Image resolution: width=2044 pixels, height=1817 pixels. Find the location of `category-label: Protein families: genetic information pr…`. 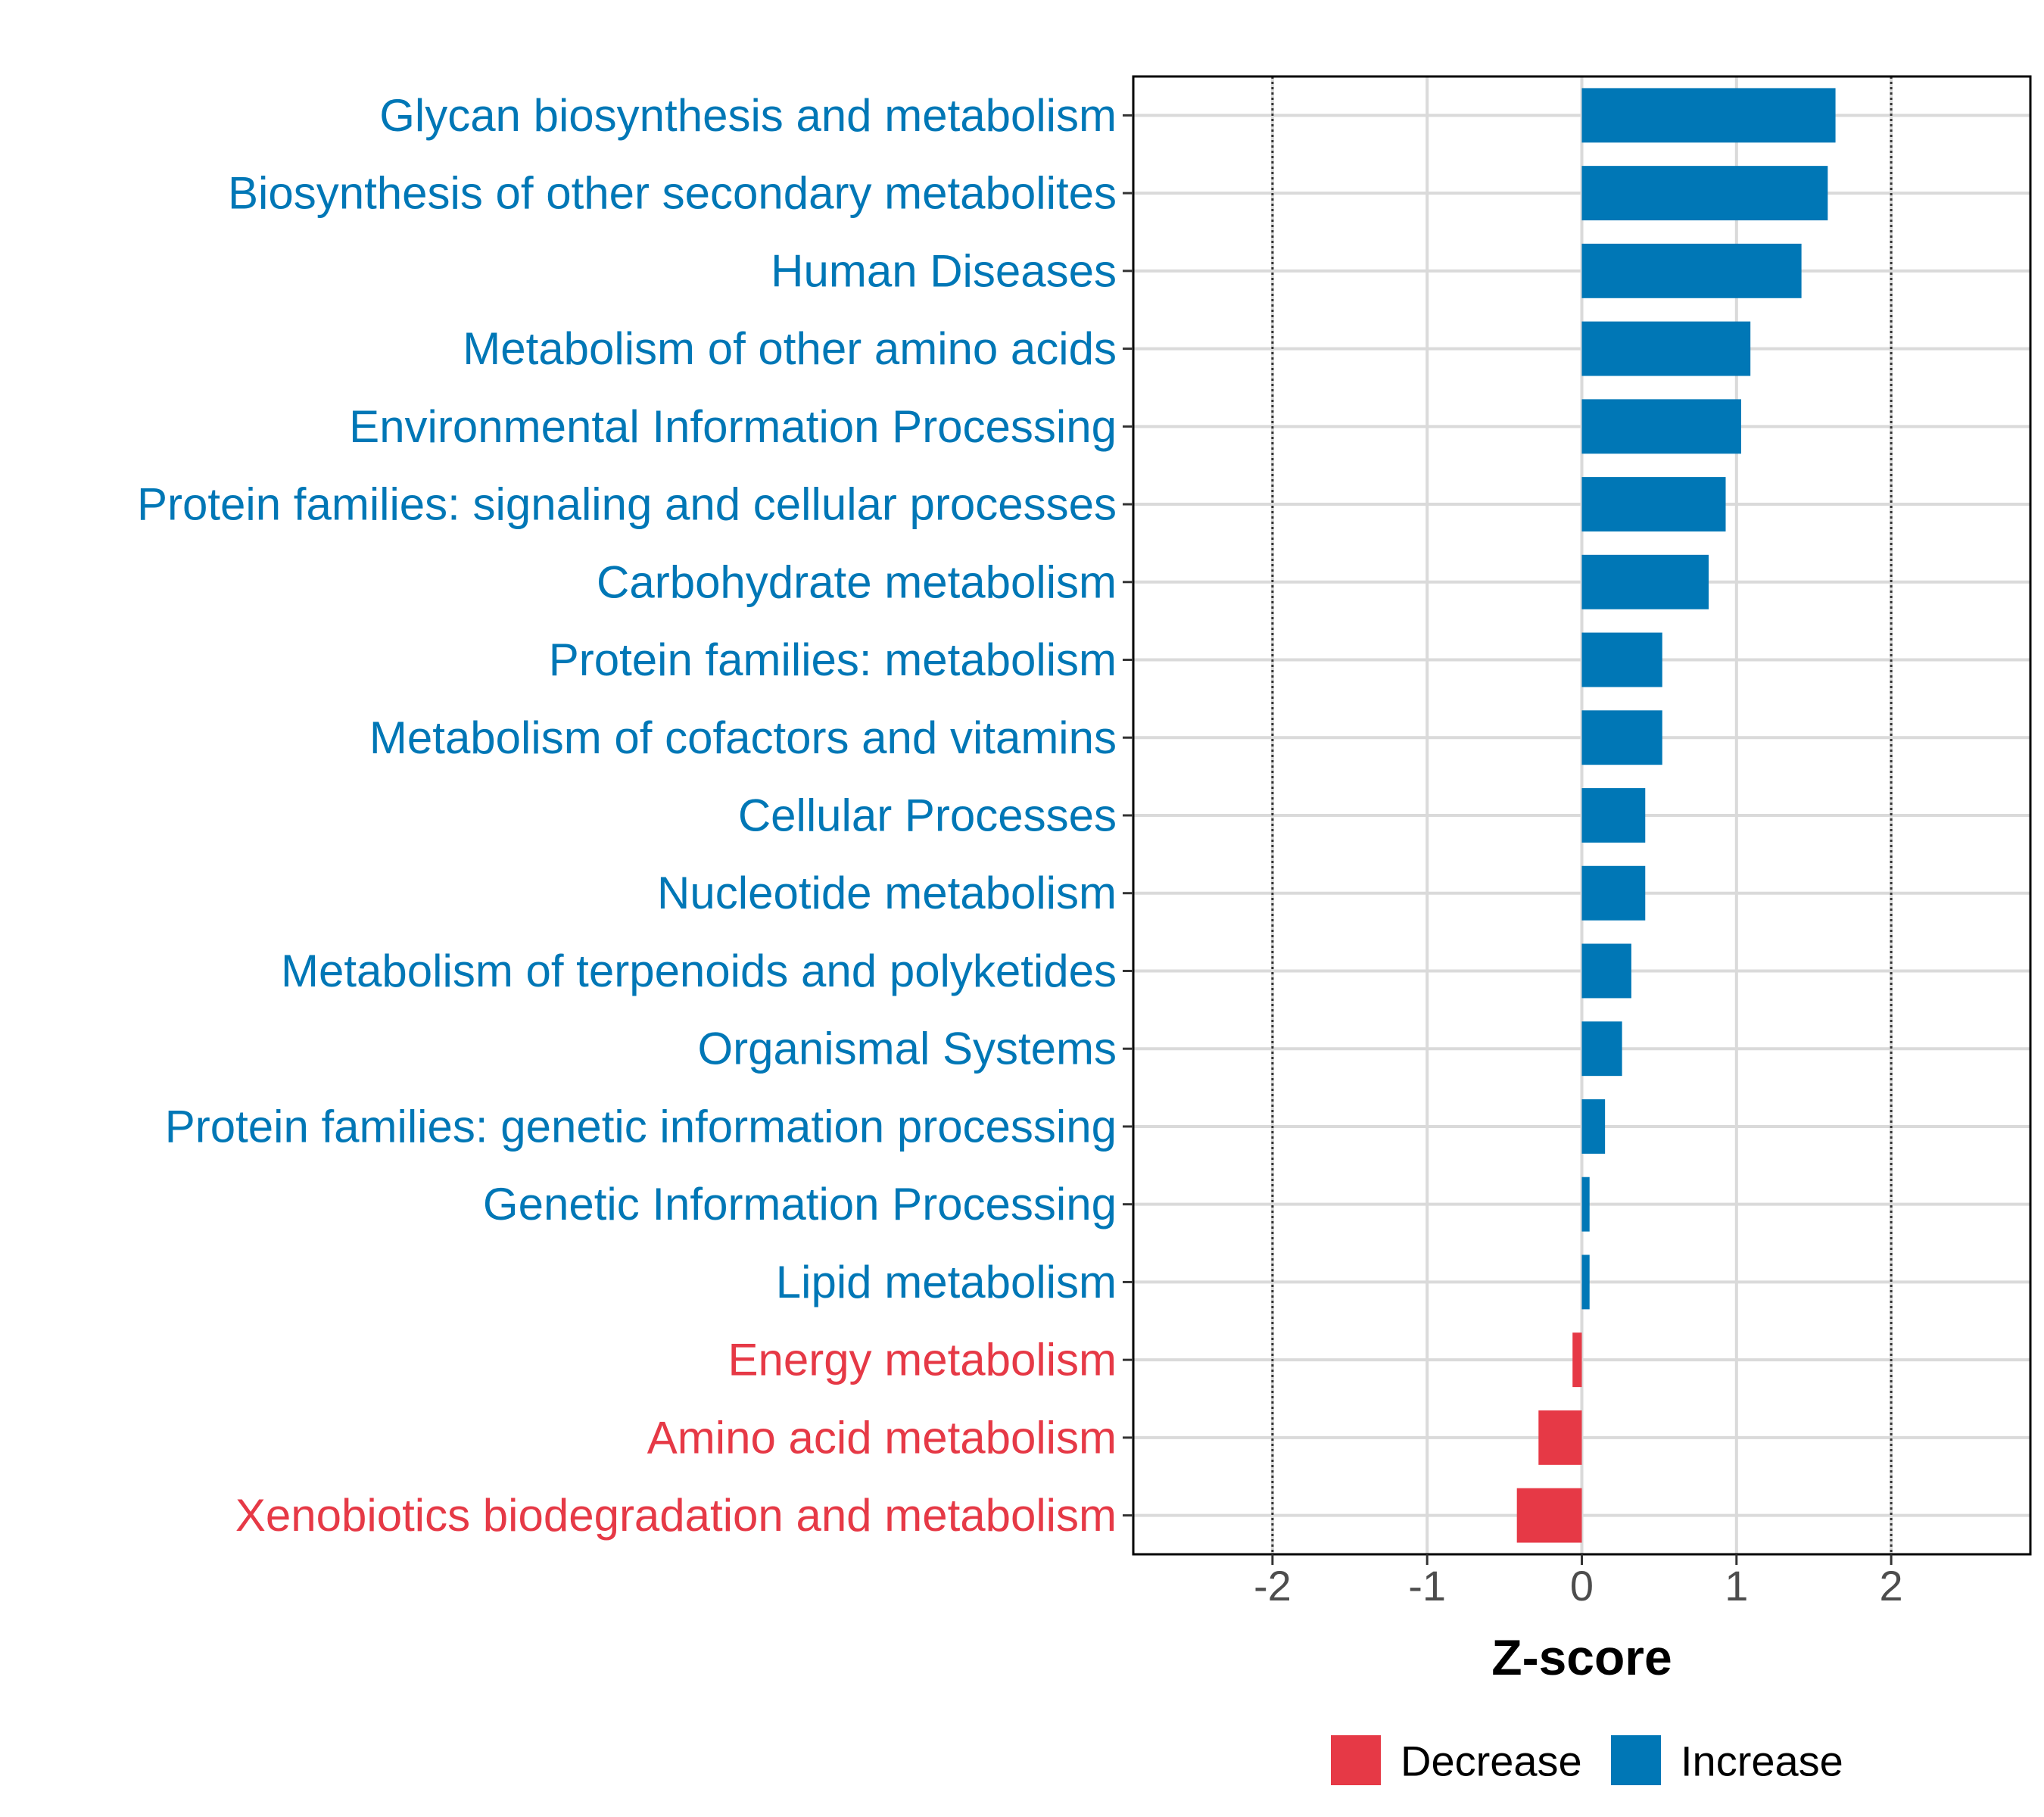

category-label: Protein families: genetic information pr… is located at coordinates (641, 1126).